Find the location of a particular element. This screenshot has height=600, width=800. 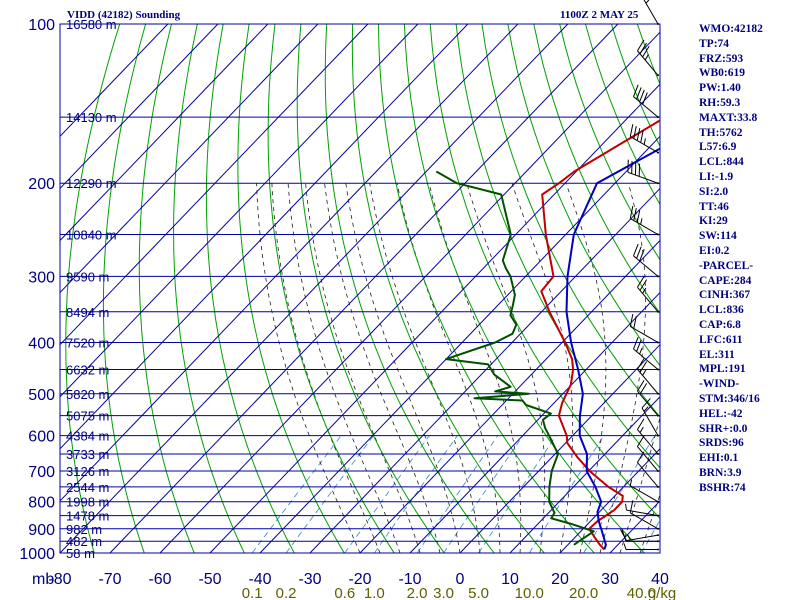

height-label: 9590 m is located at coordinates (87, 276).